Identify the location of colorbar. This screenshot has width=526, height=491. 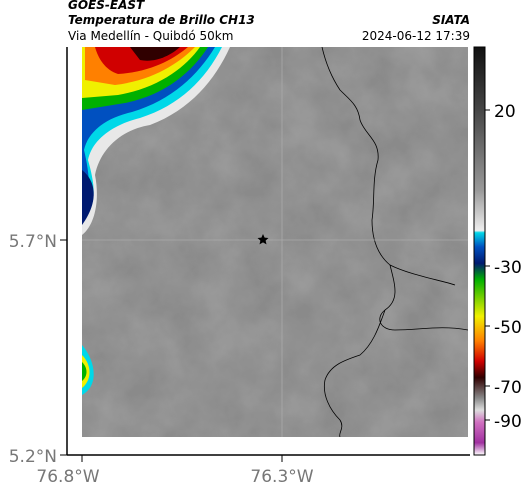
(479, 251).